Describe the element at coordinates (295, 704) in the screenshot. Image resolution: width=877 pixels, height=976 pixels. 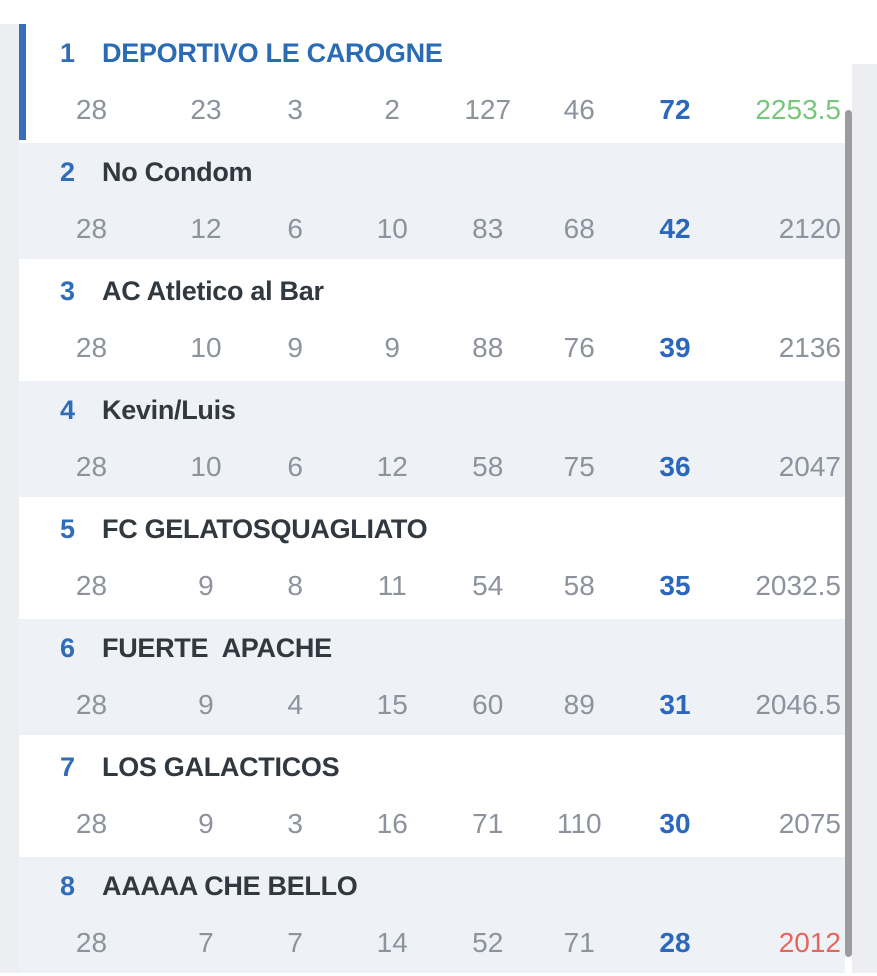
I see `stat-drawn: 4` at that location.